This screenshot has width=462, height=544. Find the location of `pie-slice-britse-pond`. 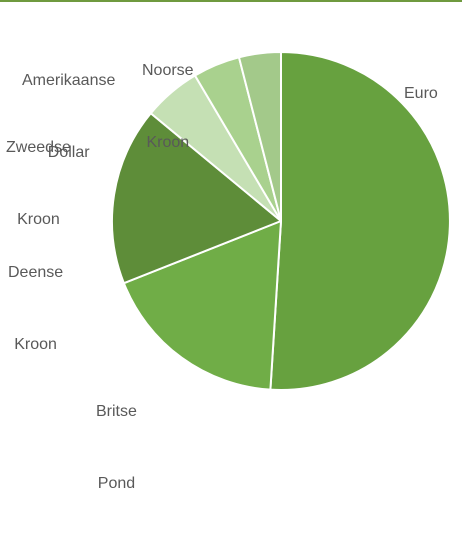

pie-slice-britse-pond is located at coordinates (202, 305).